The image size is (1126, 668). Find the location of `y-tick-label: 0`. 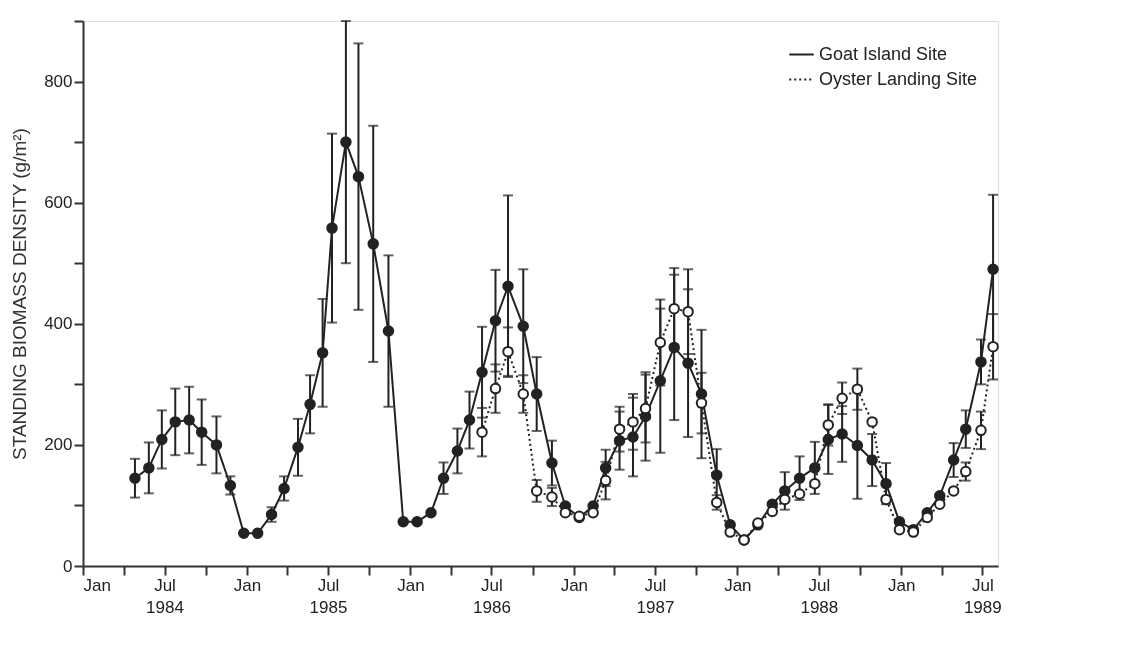

y-tick-label: 0 is located at coordinates (68, 566).